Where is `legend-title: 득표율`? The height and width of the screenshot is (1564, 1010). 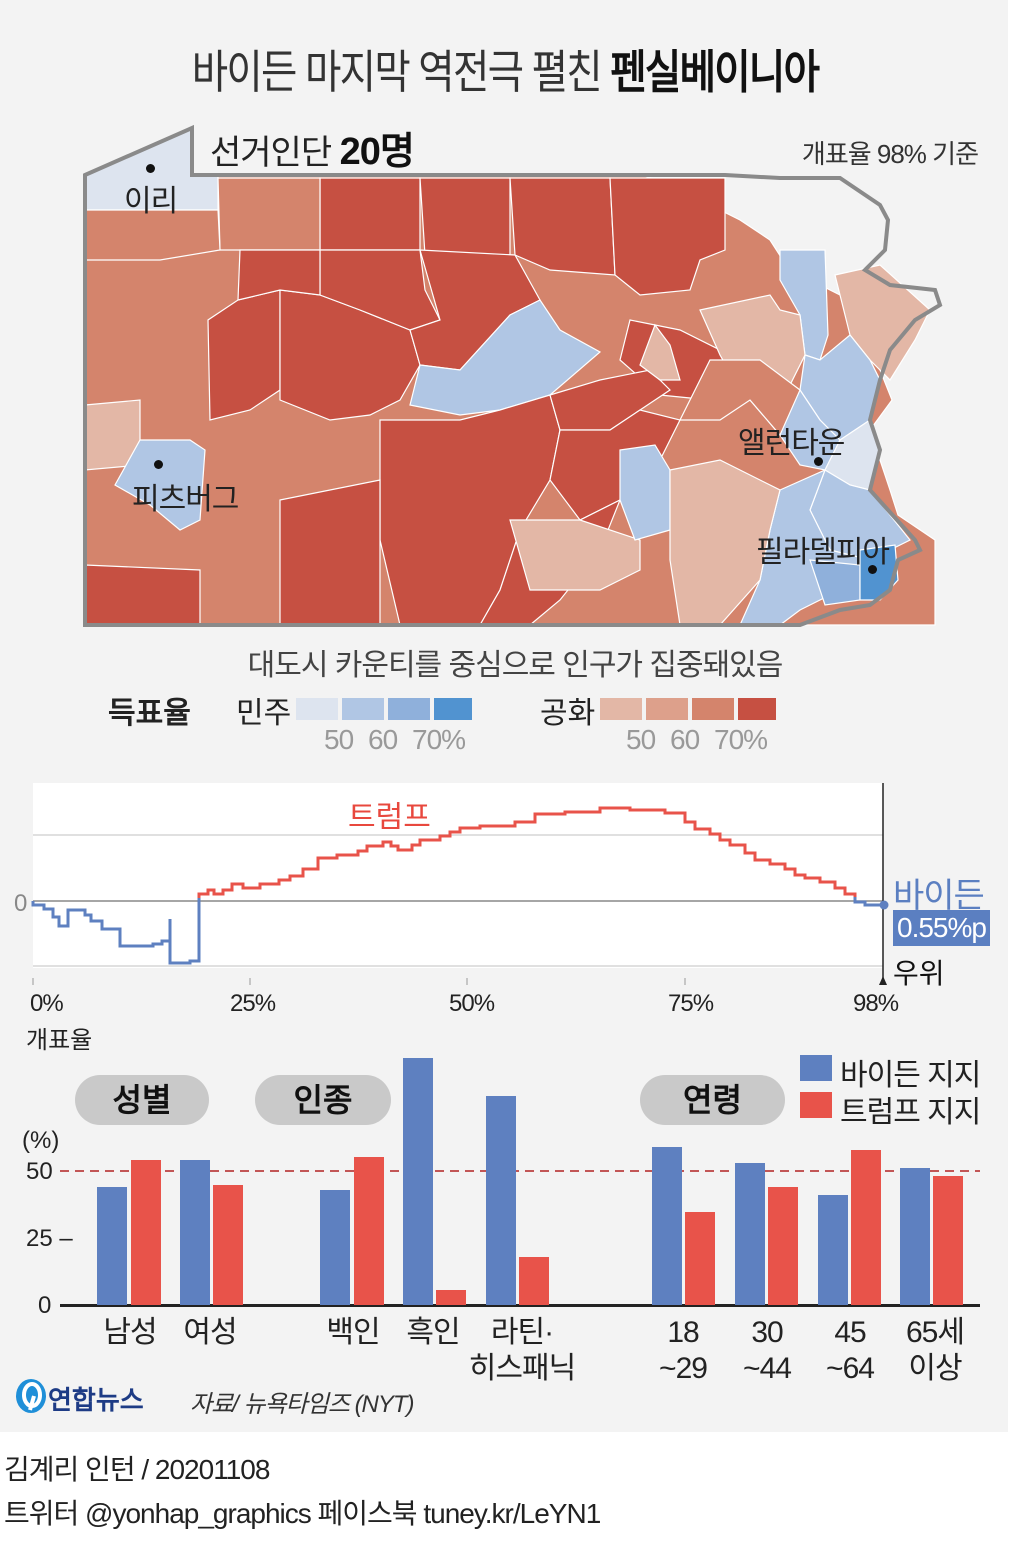 legend-title: 득표율 is located at coordinates (149, 713).